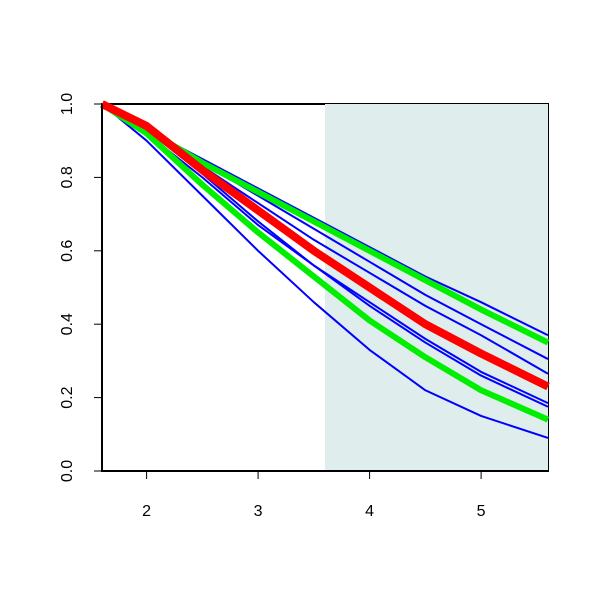  What do you see at coordinates (67, 104) in the screenshot?
I see `y-tick-label: 1.0` at bounding box center [67, 104].